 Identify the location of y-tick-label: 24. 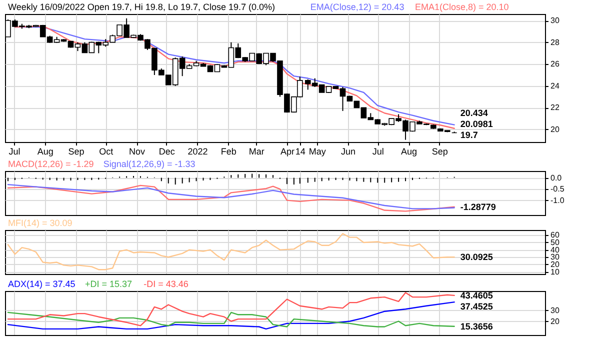
(555, 85).